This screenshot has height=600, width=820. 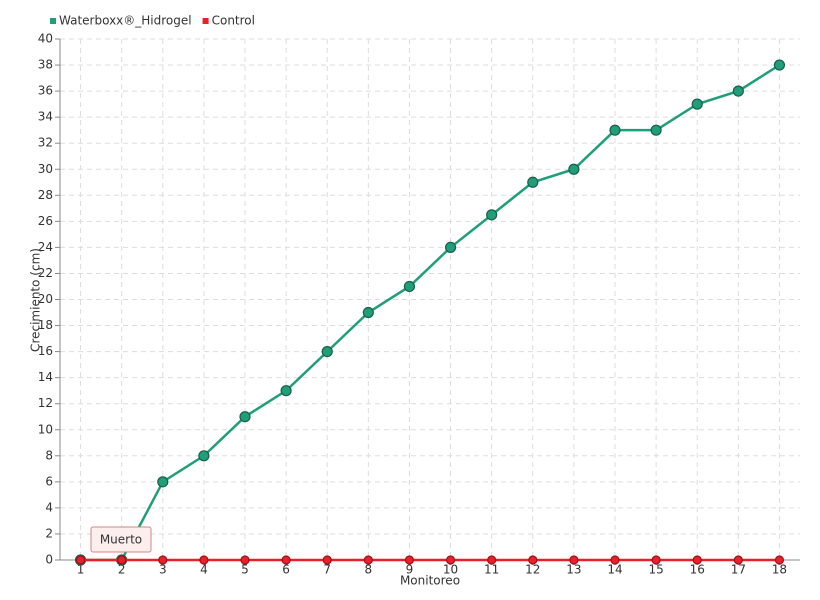 I want to click on tooltip-text: Muerto, so click(x=121, y=540).